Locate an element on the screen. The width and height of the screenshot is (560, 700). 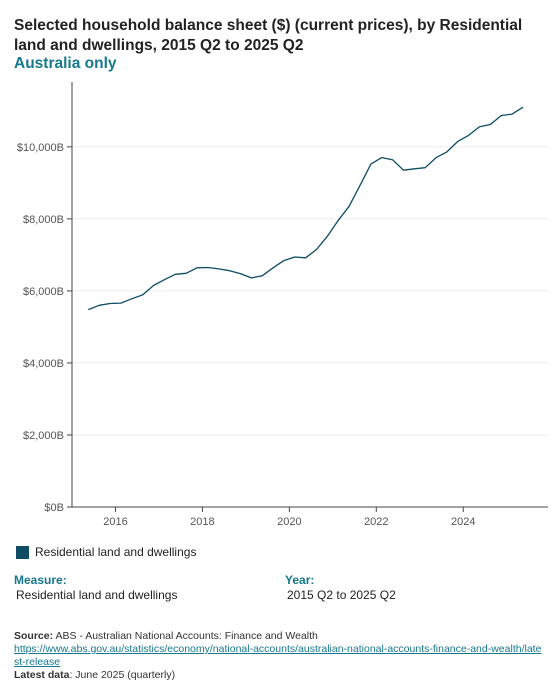
y-tick-label: $10,000B is located at coordinates (40, 148).